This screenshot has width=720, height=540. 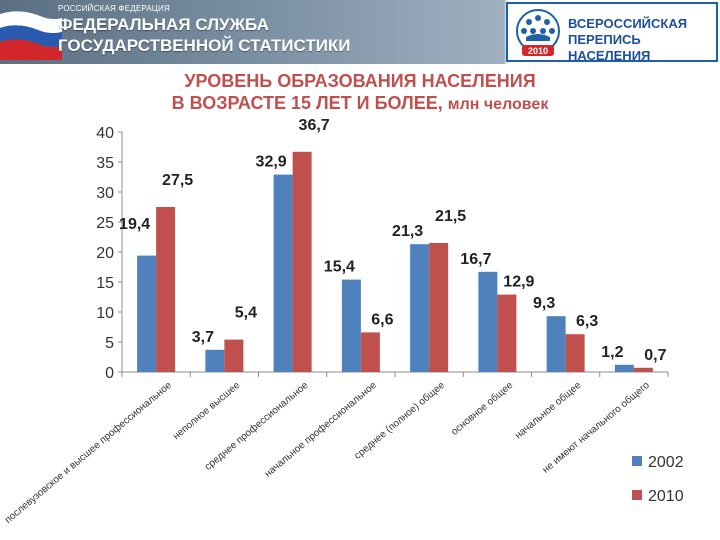 What do you see at coordinates (538, 51) in the screenshot?
I see `census-year: 2010` at bounding box center [538, 51].